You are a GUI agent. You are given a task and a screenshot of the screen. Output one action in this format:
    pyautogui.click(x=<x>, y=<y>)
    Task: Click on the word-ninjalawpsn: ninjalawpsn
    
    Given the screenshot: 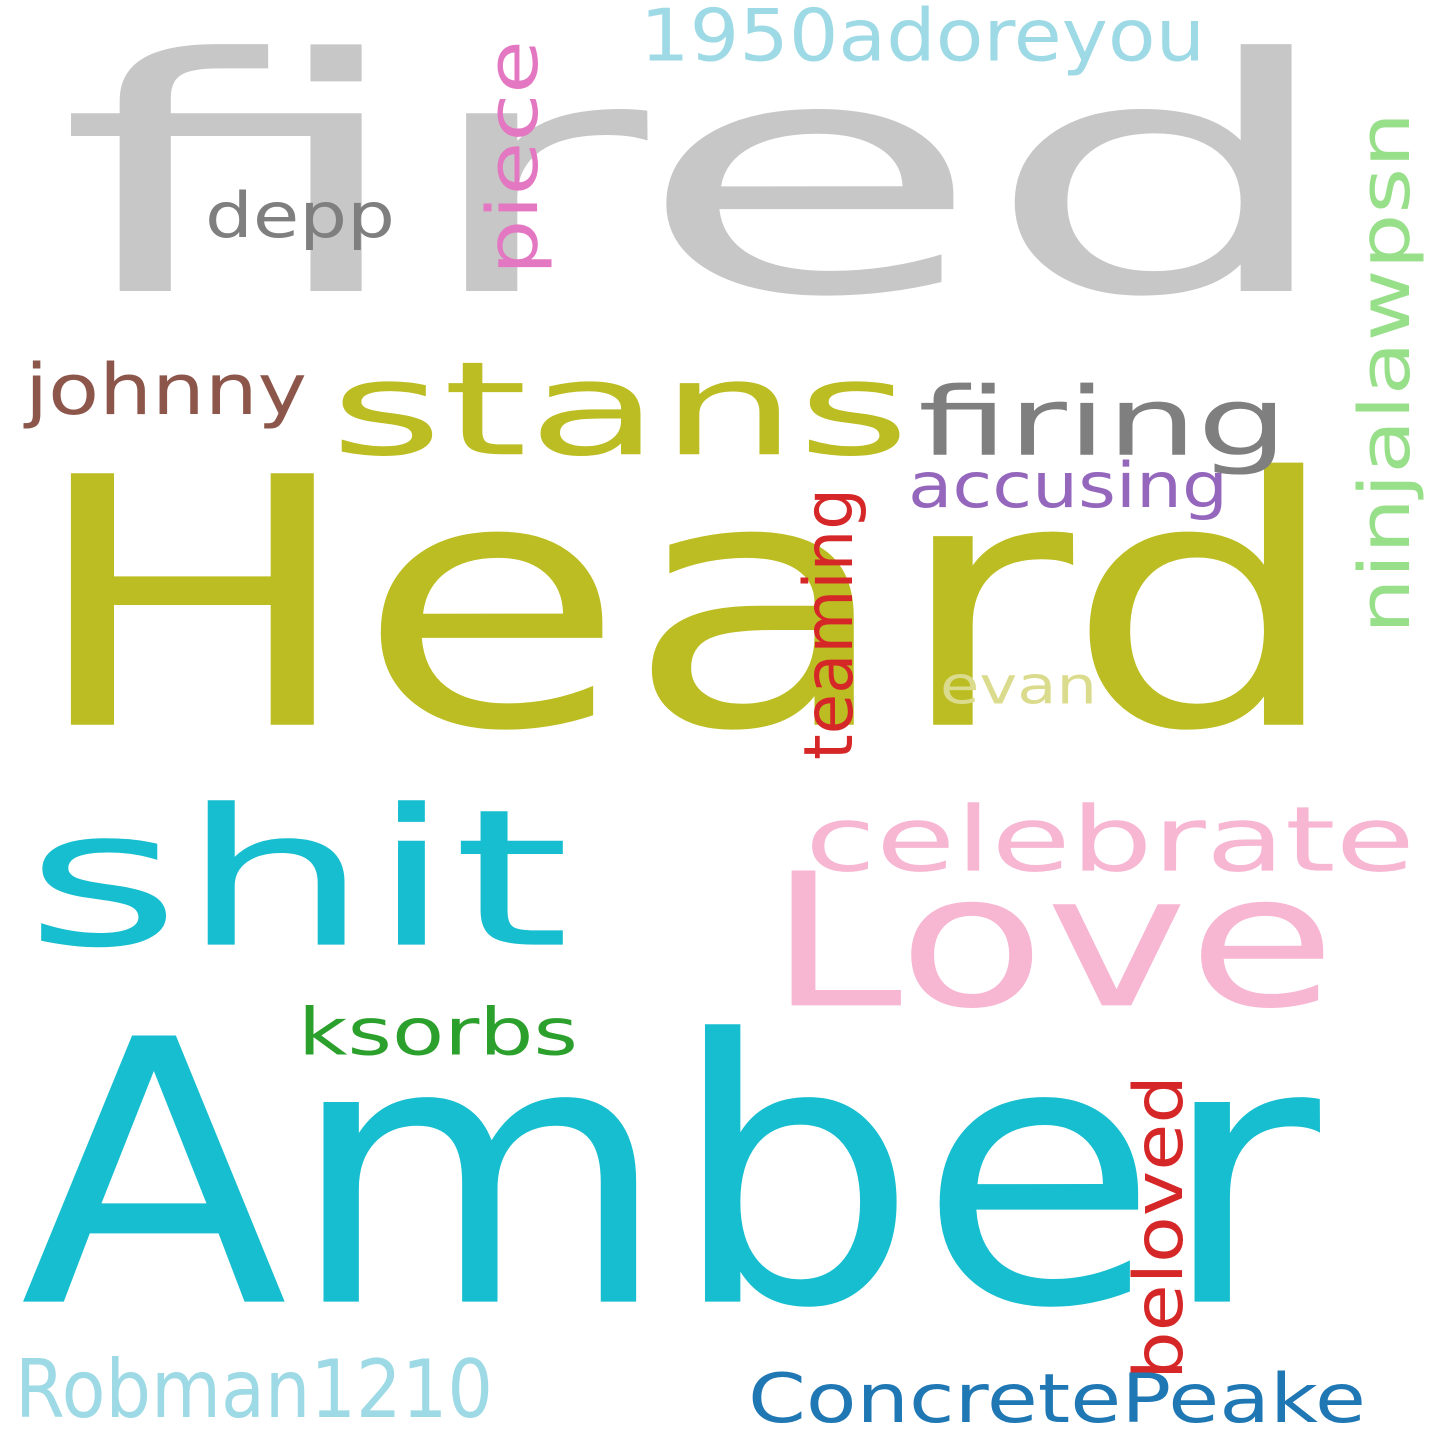 What is the action you would take?
    pyautogui.click(x=1384, y=372)
    